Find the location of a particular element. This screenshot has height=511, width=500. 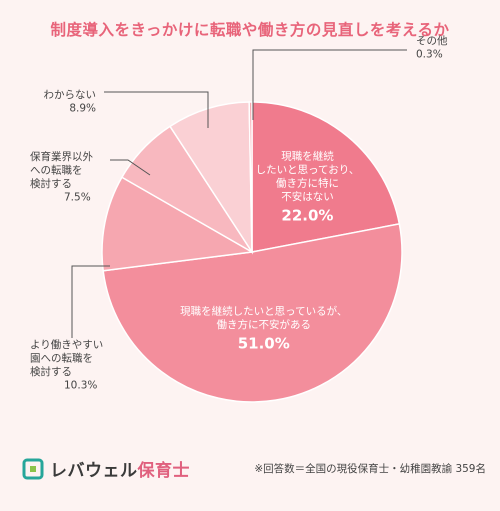

brand-name-sub: 保育士 is located at coordinates (163, 471).